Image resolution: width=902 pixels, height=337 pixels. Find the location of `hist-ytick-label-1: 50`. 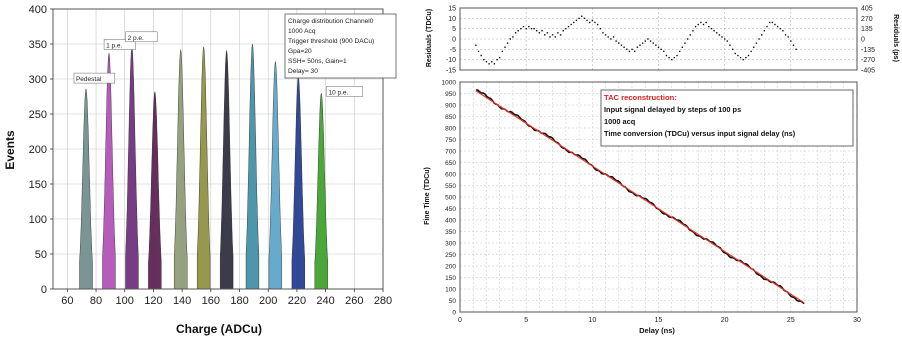

hist-ytick-label-1: 50 is located at coordinates (41, 255).